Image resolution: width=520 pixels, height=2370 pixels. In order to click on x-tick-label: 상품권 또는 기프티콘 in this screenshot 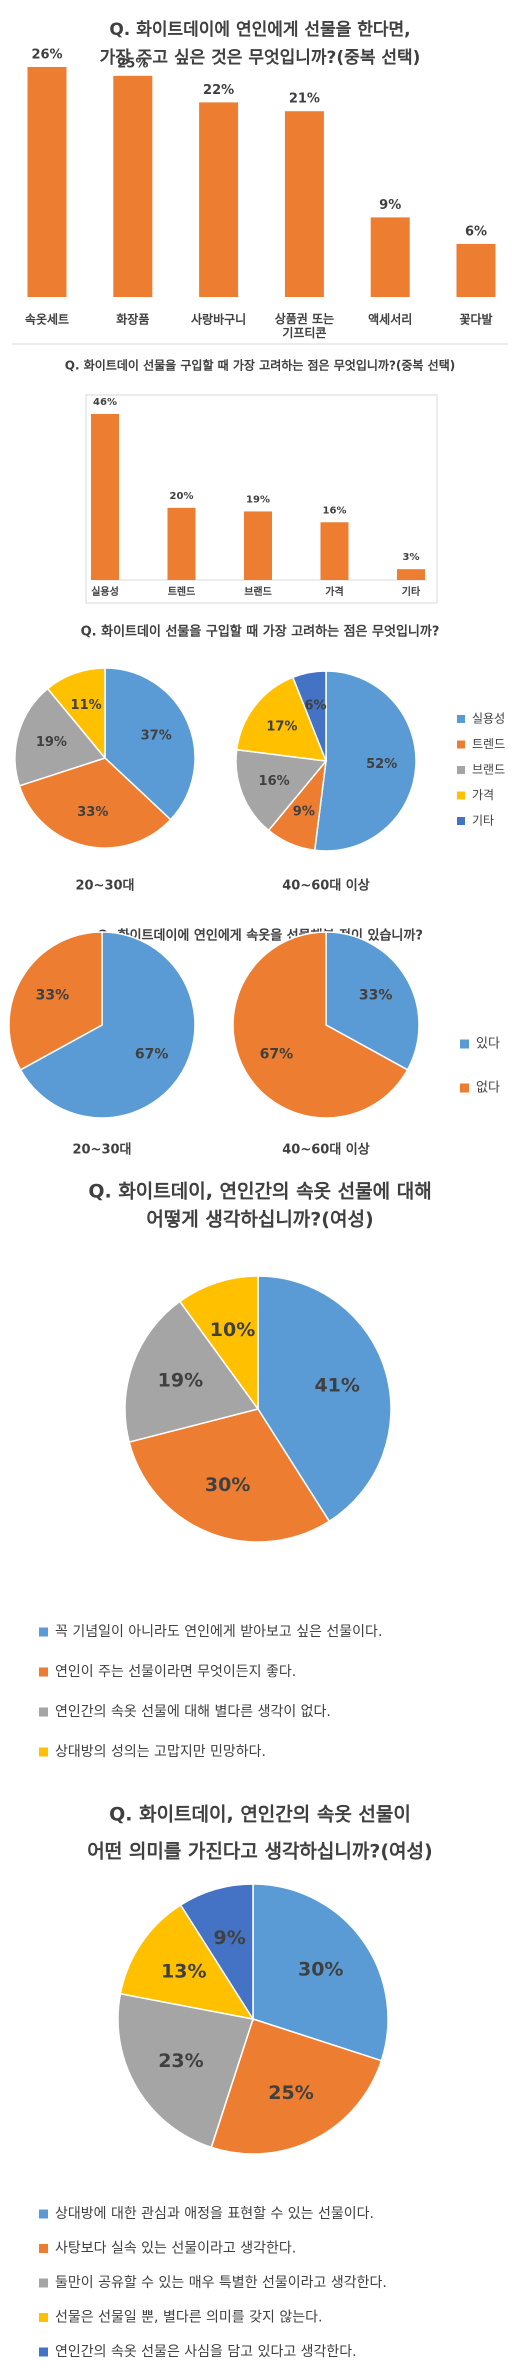, I will do `click(304, 324)`.